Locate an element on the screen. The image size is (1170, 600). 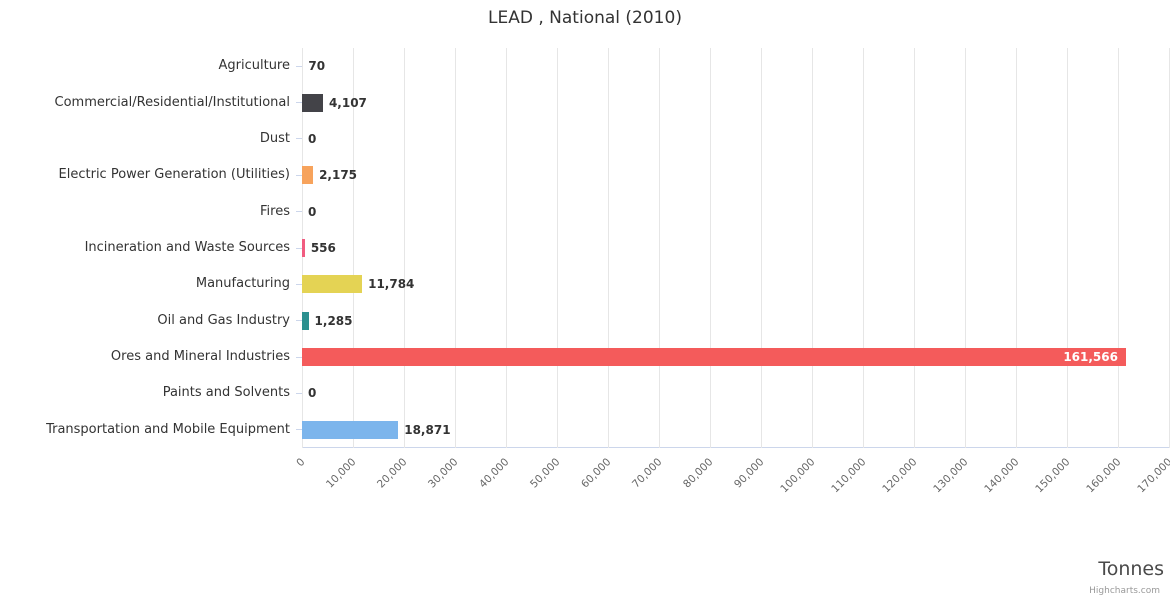
category-label: Paints and Solvents is located at coordinates (226, 393).